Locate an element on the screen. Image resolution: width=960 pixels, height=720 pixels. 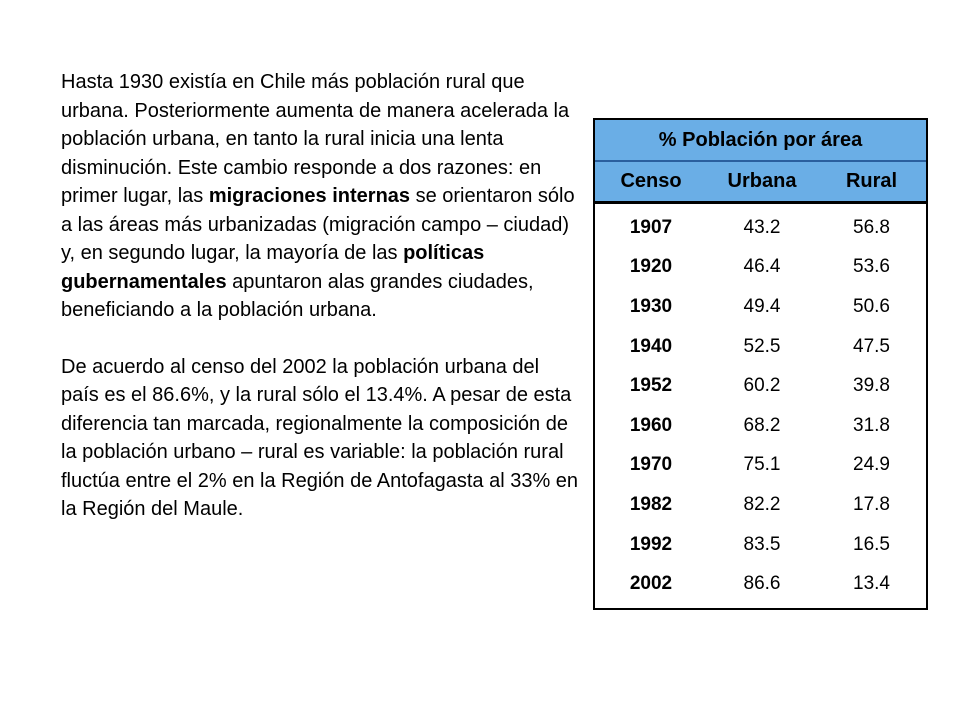
cell-urbana: 86.6 is located at coordinates (762, 584).